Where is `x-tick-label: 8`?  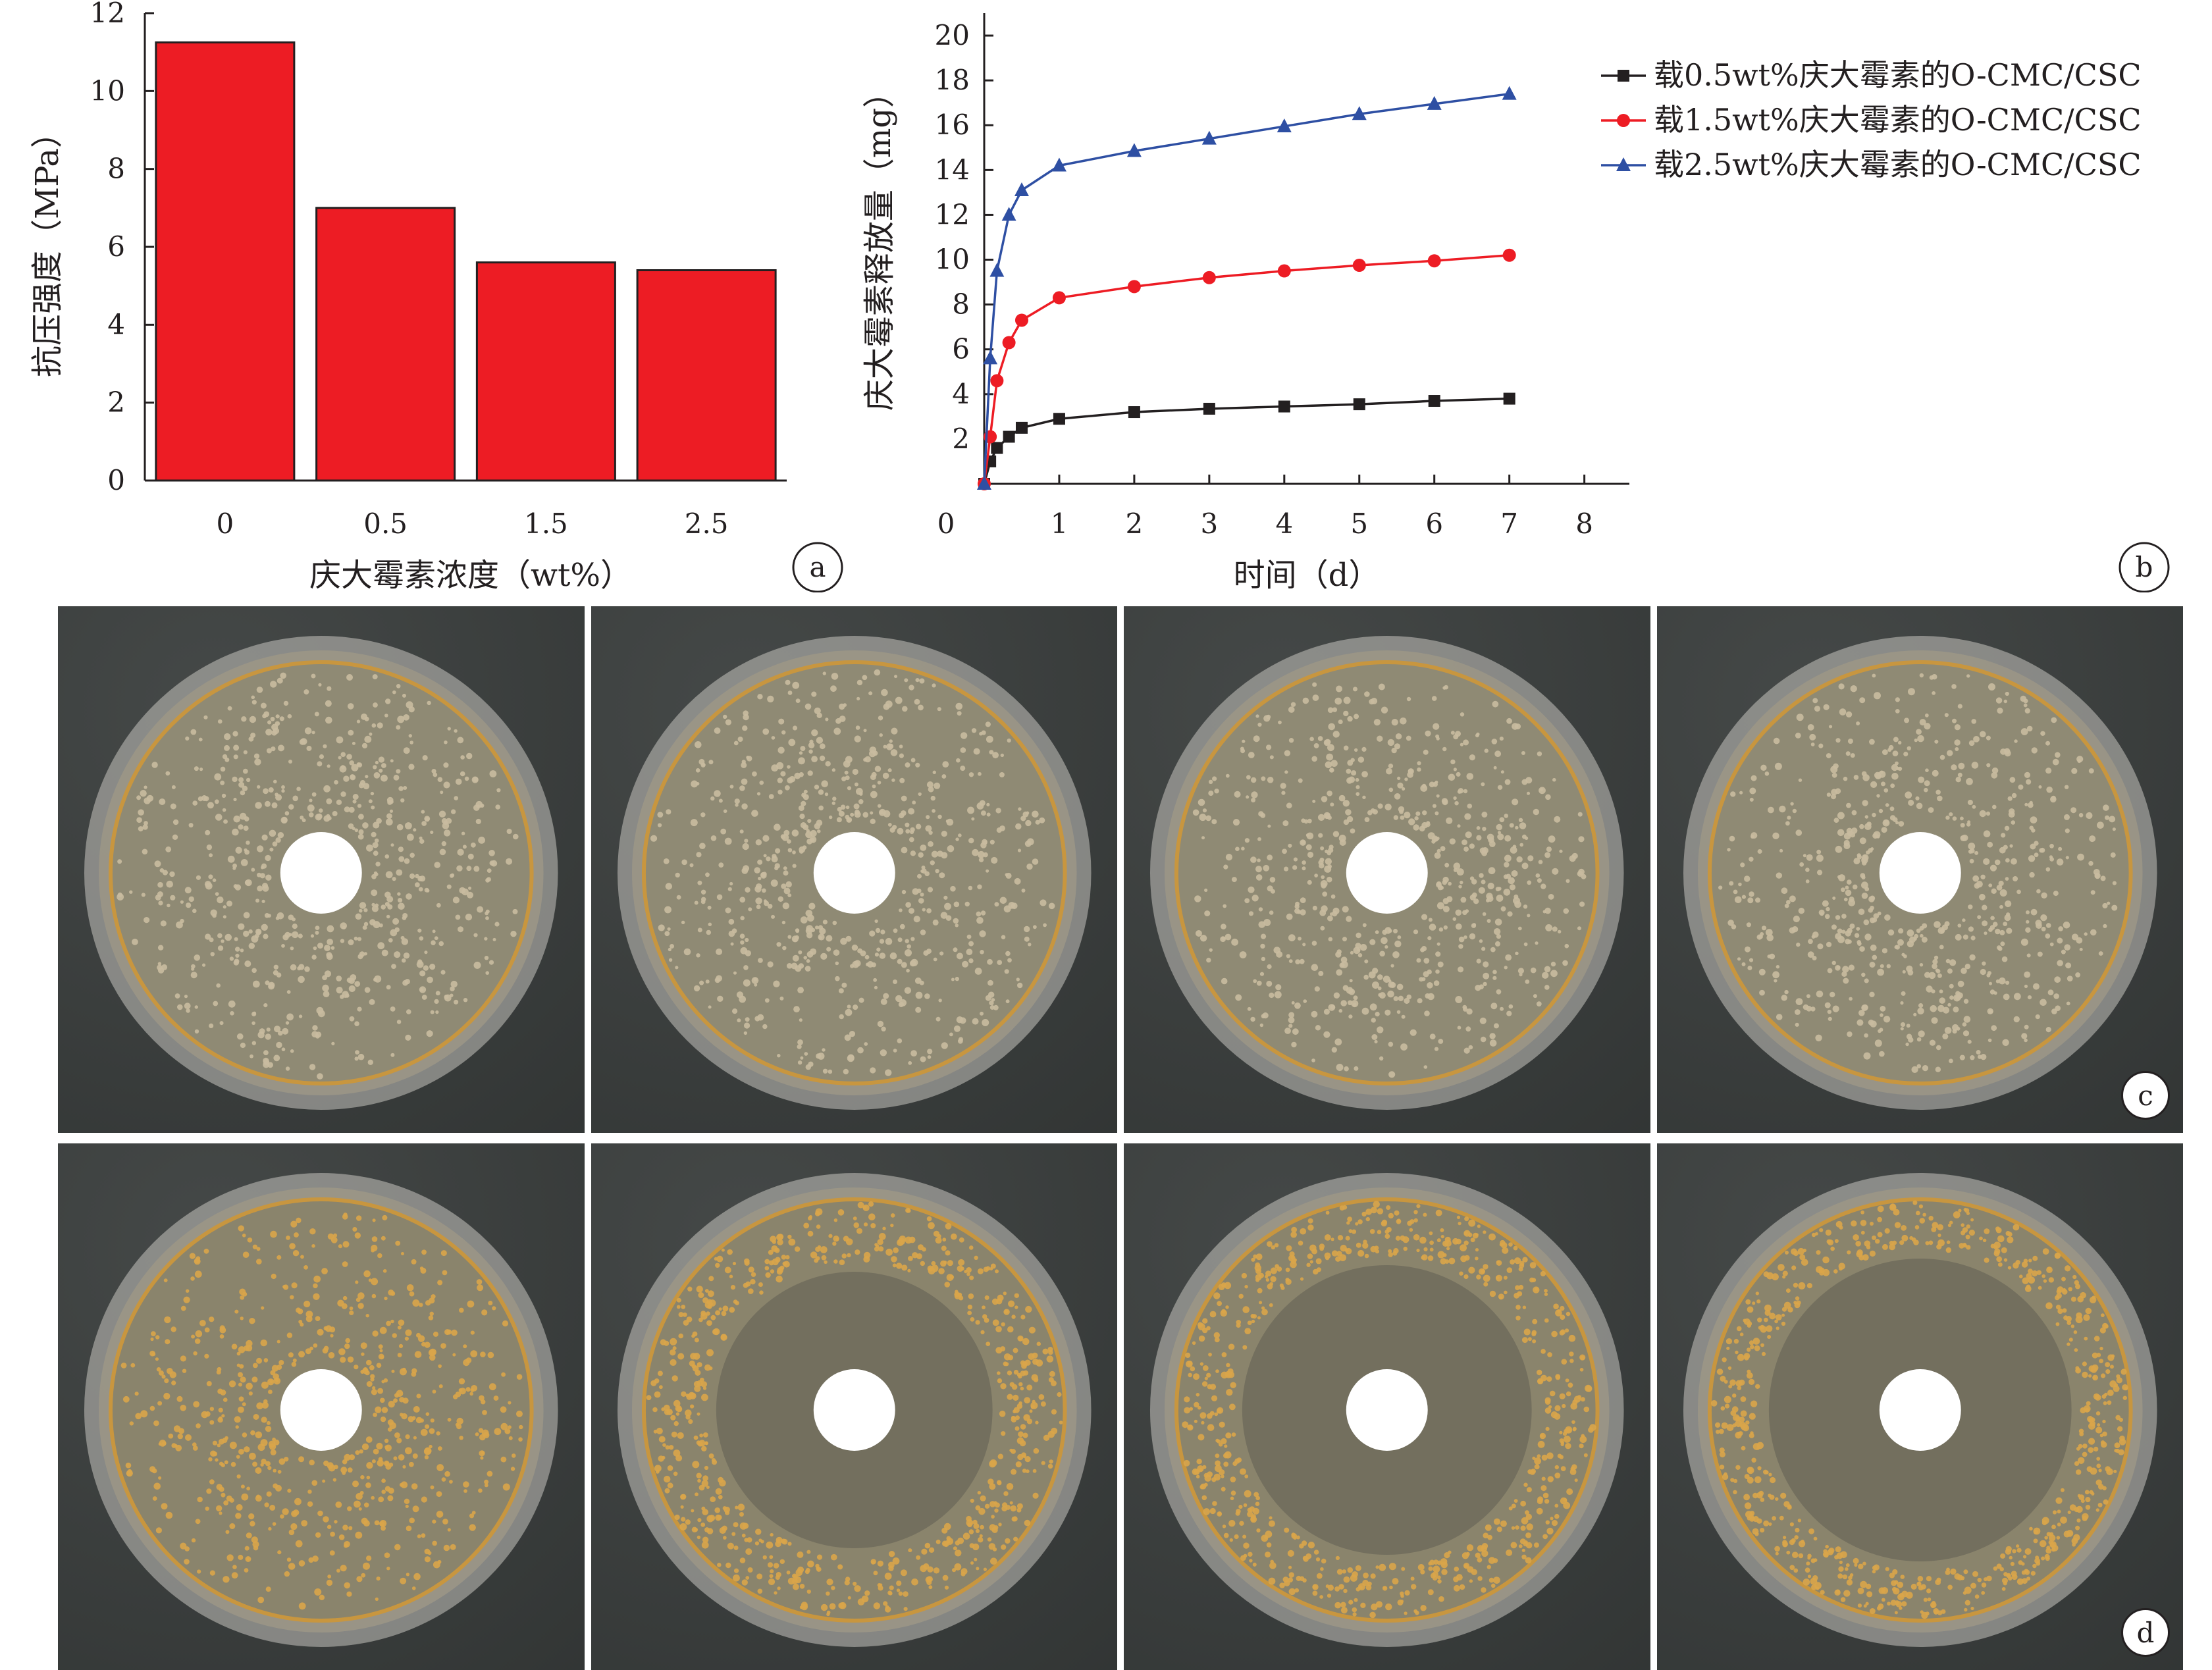 x-tick-label: 8 is located at coordinates (1584, 524).